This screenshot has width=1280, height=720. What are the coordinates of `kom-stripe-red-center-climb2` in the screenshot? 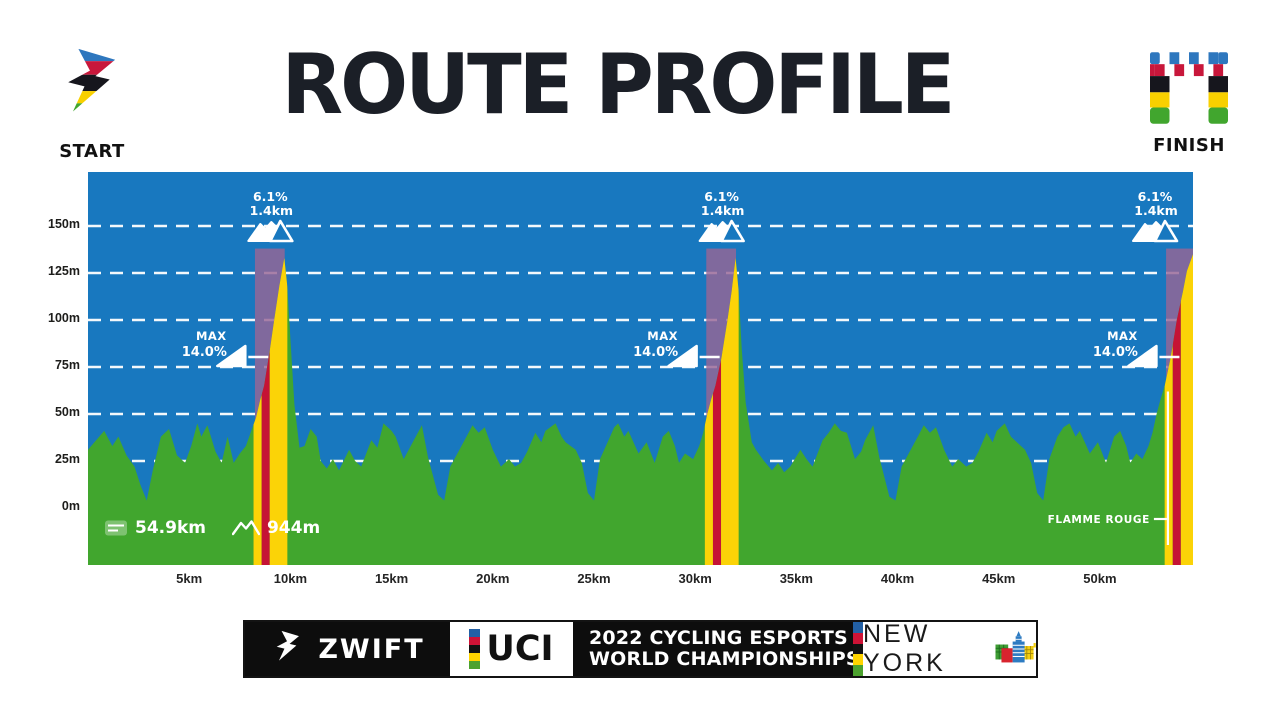 It's located at (717, 409).